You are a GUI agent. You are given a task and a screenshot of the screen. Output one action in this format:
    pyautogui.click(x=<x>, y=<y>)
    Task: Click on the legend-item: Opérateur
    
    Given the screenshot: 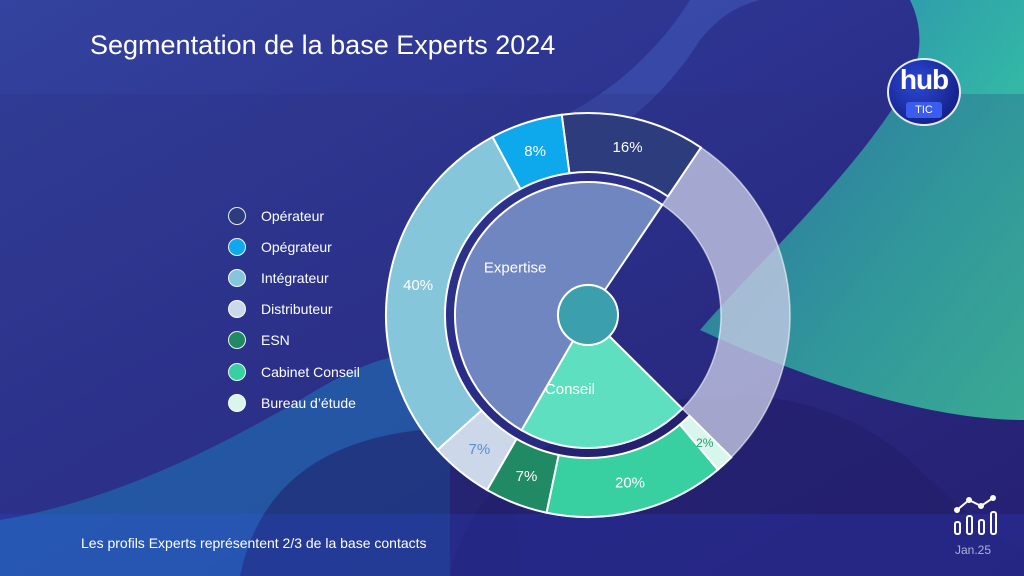 What is the action you would take?
    pyautogui.click(x=294, y=215)
    